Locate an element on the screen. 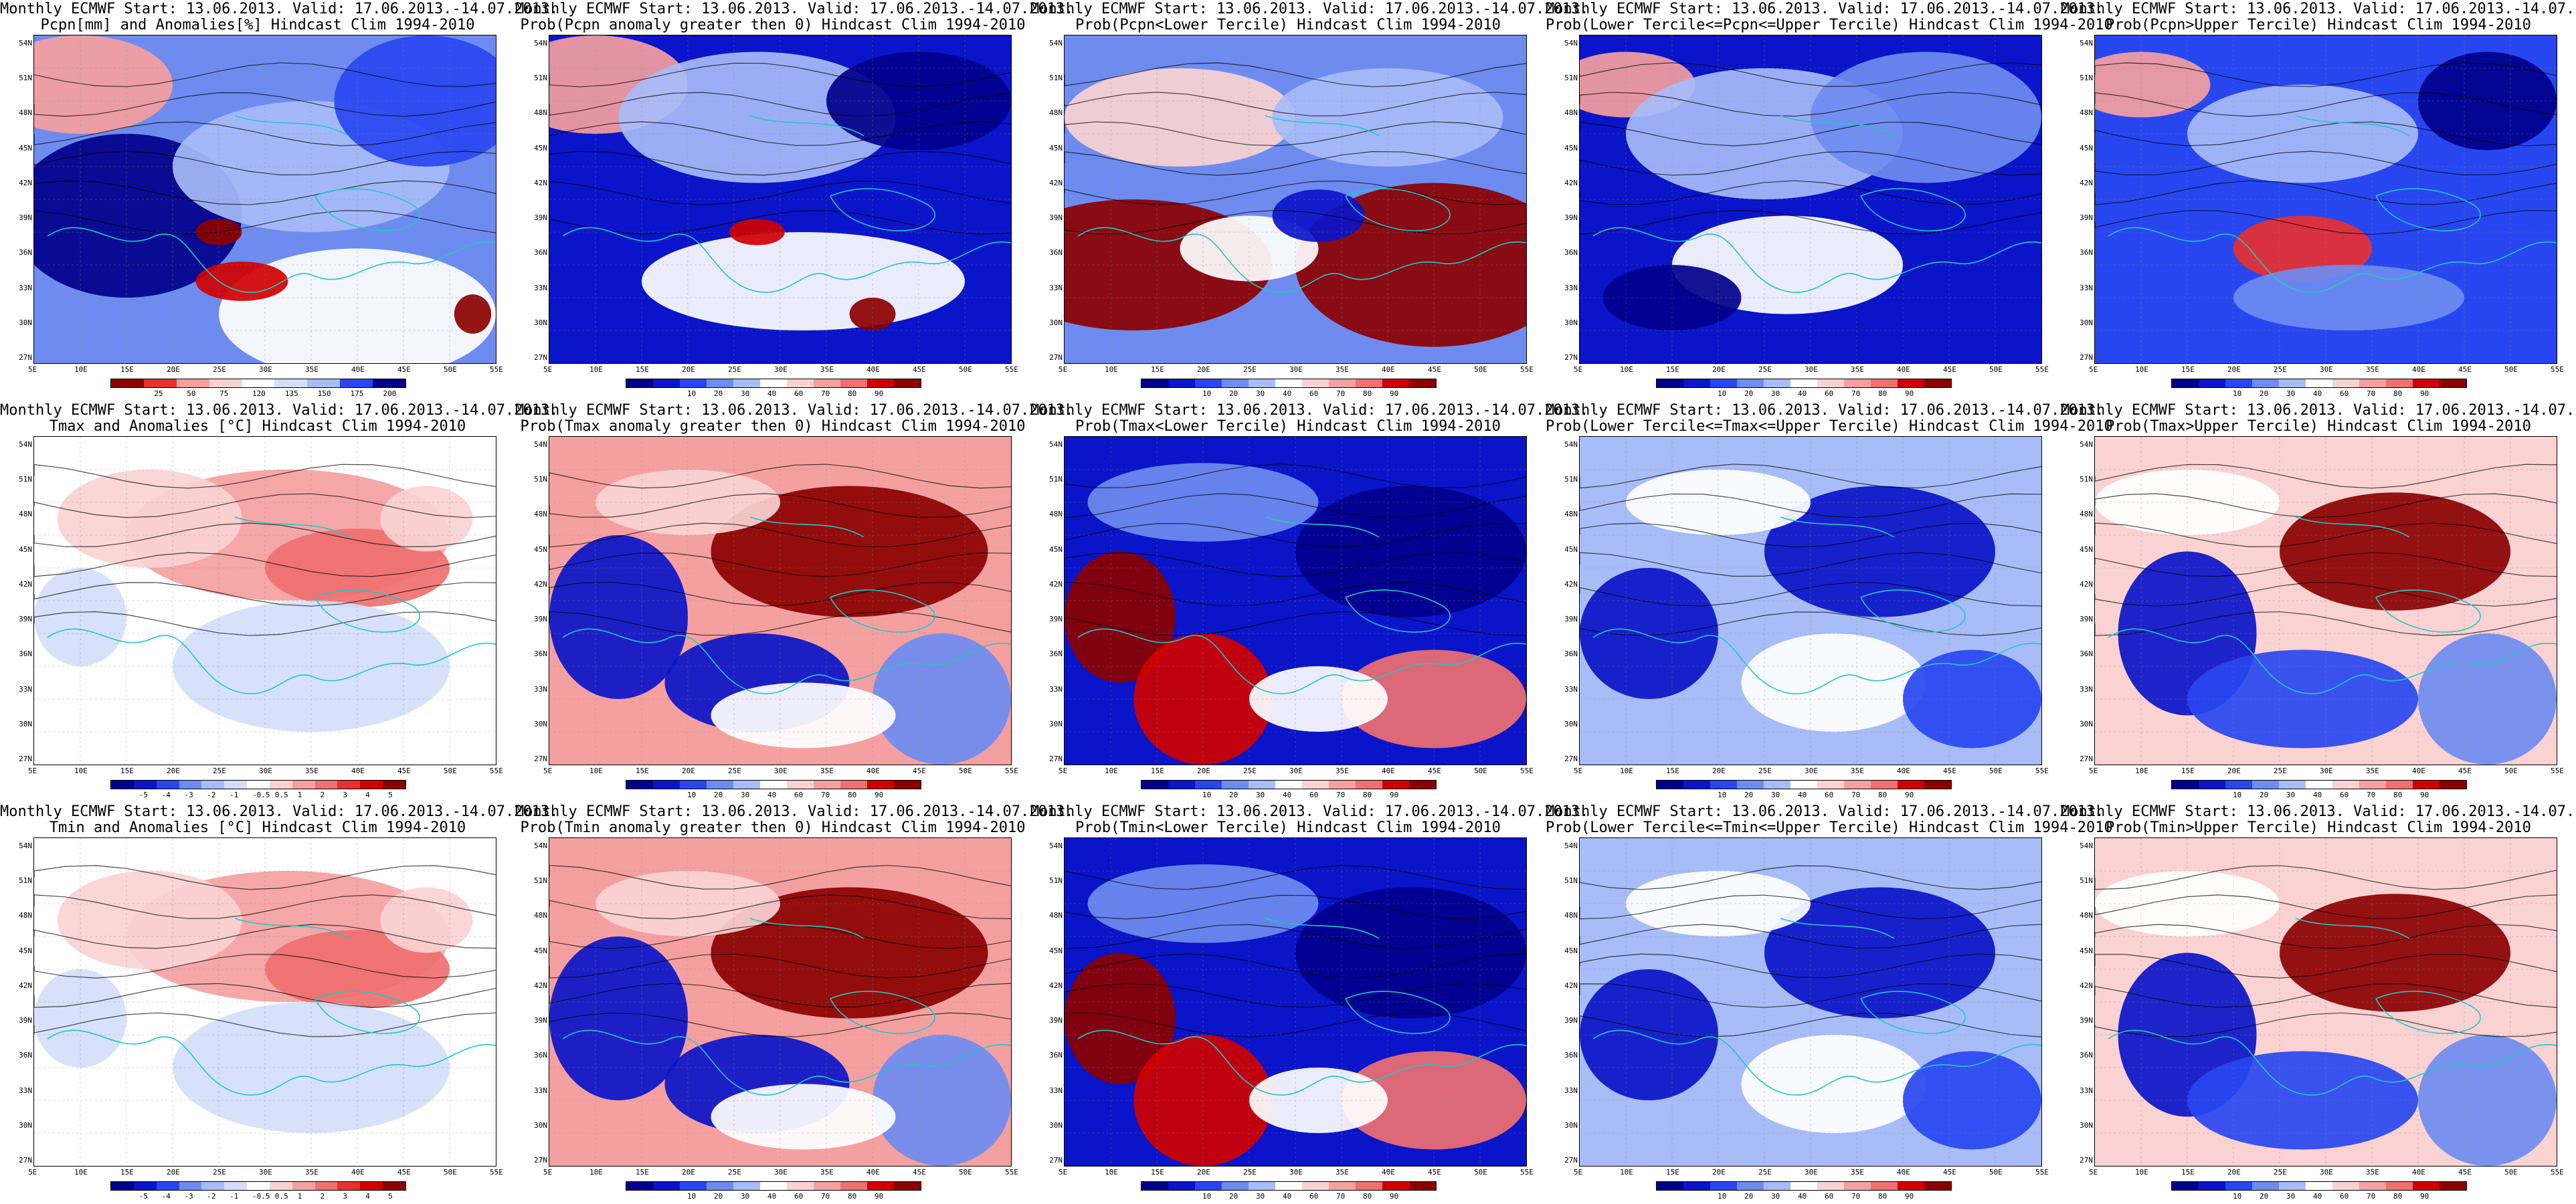 The height and width of the screenshot is (1204, 2576). colorbar-label: 150 is located at coordinates (324, 393).